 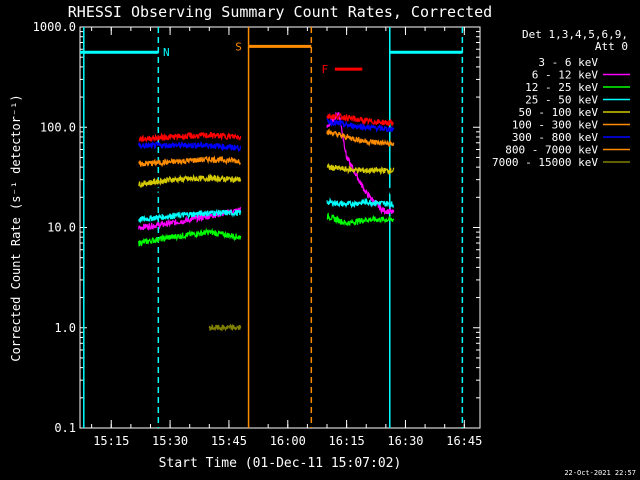 I want to click on y-tick-label: 1.0, so click(x=65, y=328).